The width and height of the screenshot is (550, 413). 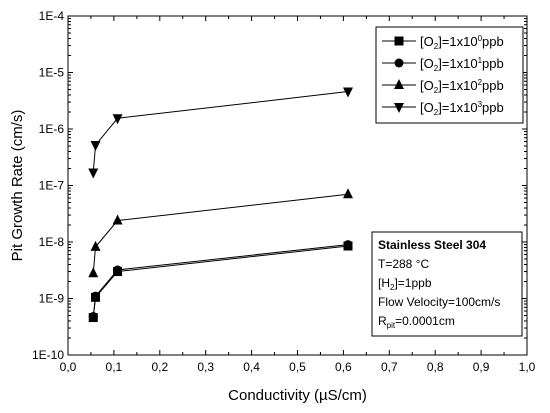 I want to click on legend-item: [O2]=1x102ppb, so click(x=443, y=86).